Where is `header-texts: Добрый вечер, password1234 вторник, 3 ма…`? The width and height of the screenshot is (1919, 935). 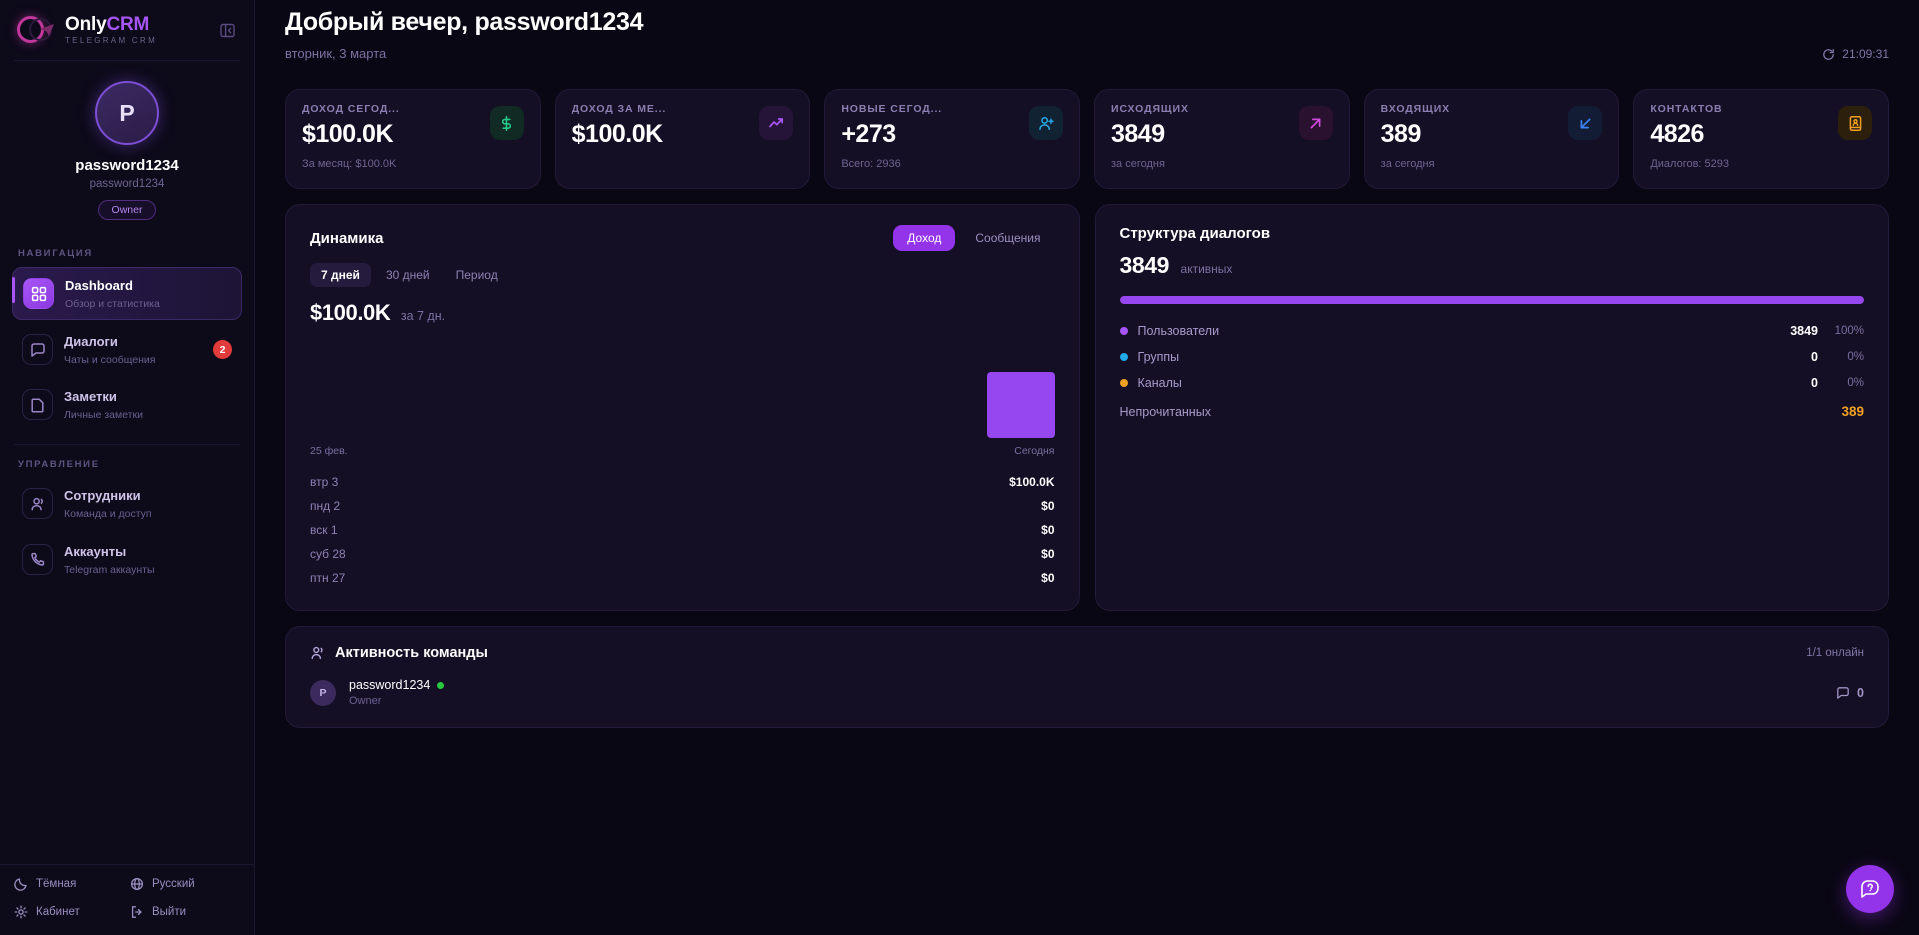
header-texts: Добрый вечер, password1234 вторник, 3 ма… is located at coordinates (464, 34).